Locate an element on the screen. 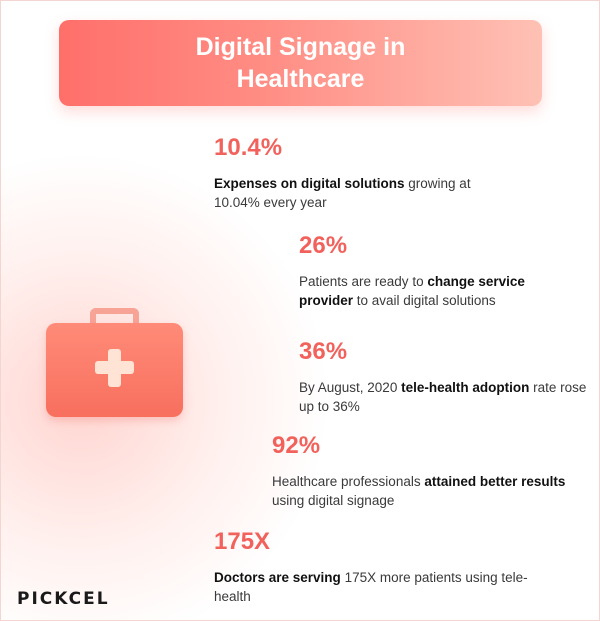  stat-desc-bold: change service provider is located at coordinates (412, 291).